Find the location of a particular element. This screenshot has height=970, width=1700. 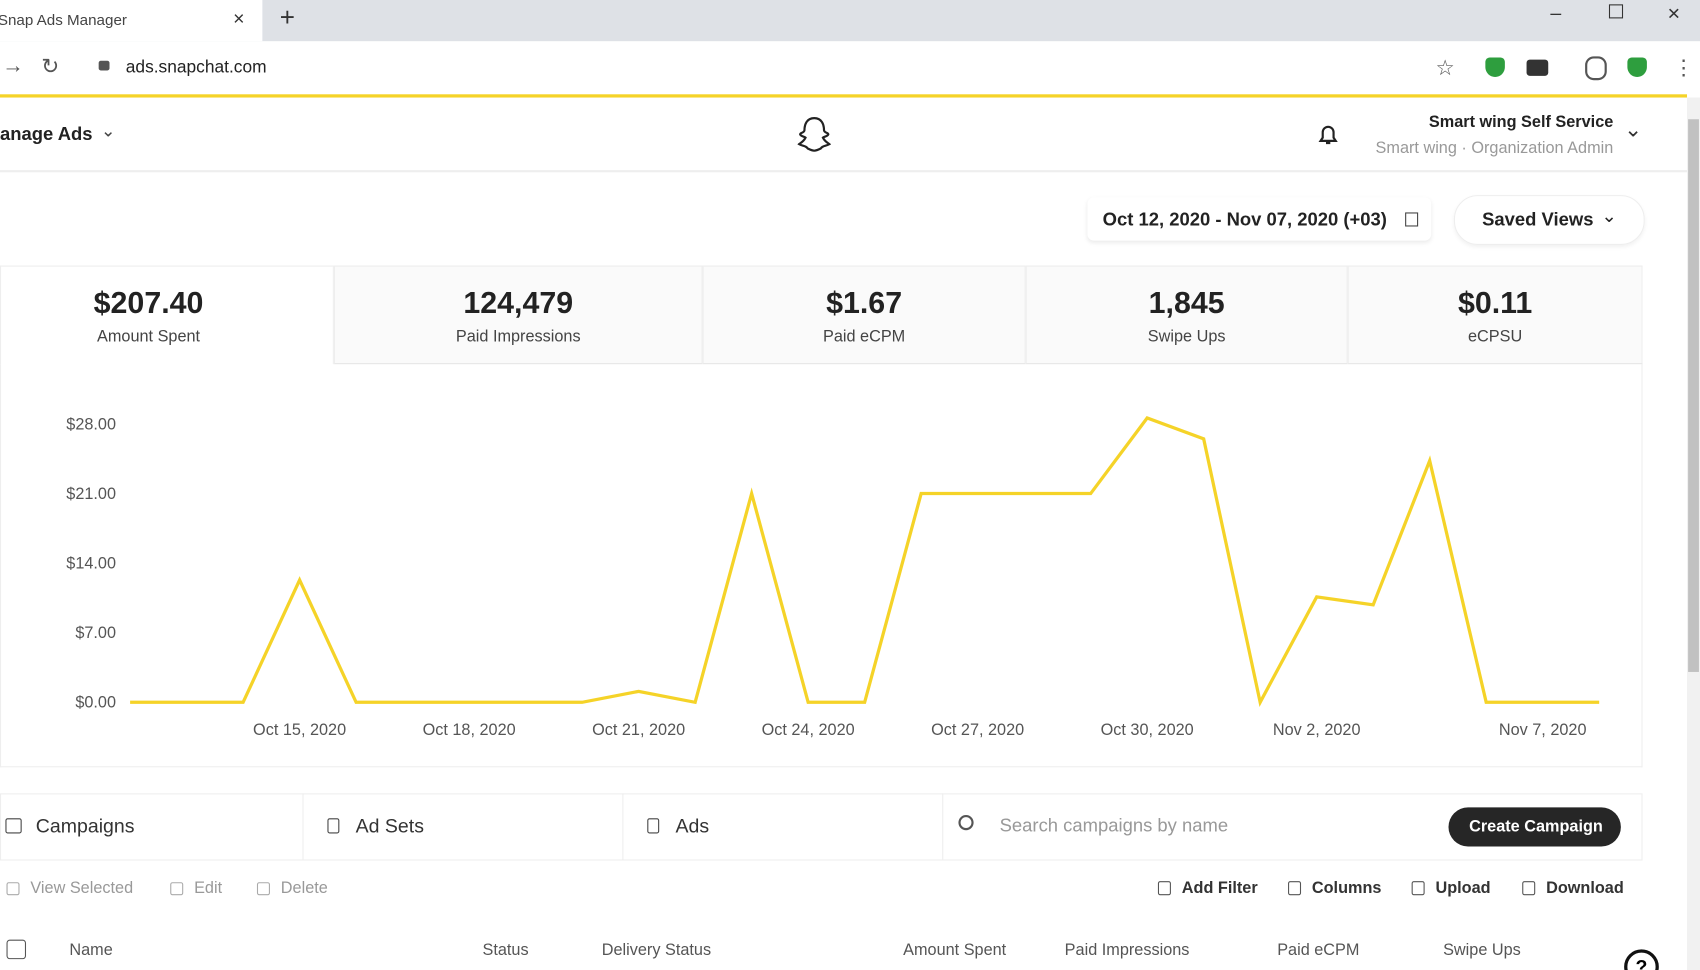

action: Delete is located at coordinates (304, 888).